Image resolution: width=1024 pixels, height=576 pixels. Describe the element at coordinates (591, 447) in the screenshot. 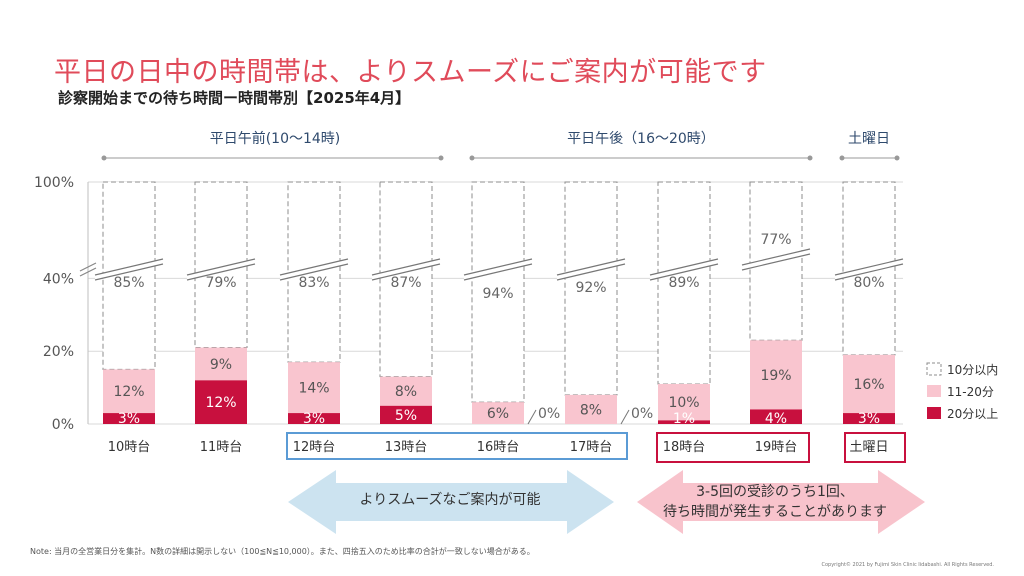

I see `x-tick-label: 17時台` at that location.